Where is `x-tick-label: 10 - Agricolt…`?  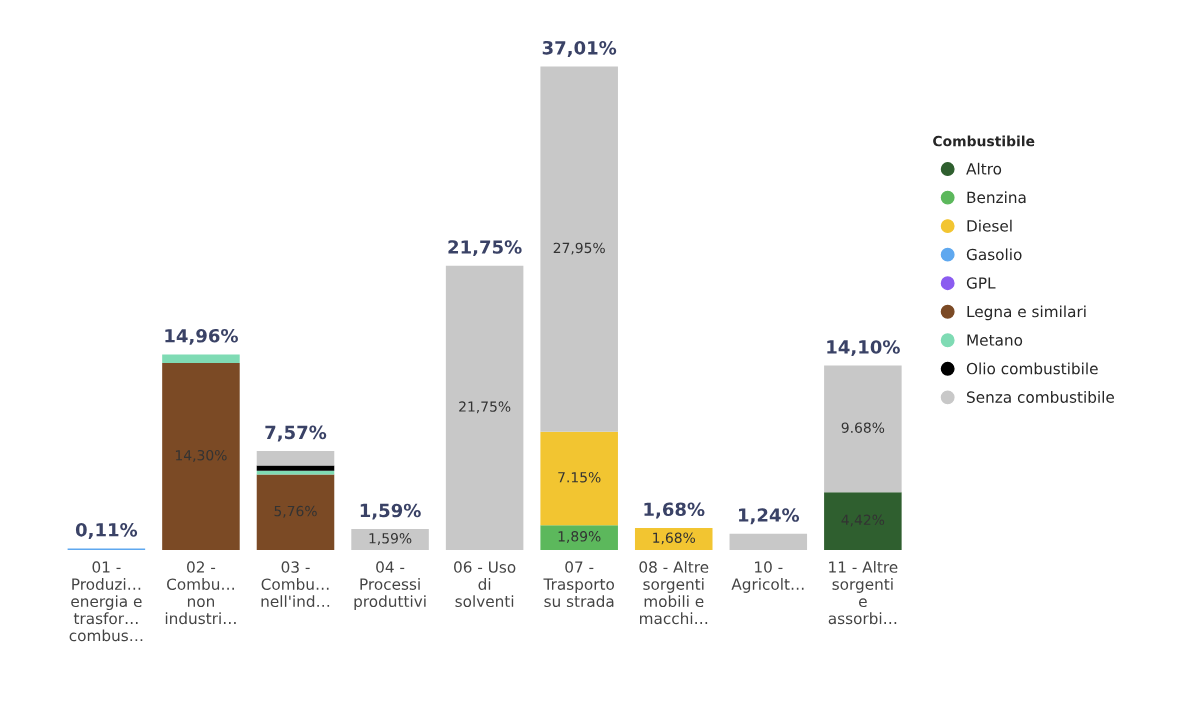
x-tick-label: 10 - Agricolt… is located at coordinates (767, 577).